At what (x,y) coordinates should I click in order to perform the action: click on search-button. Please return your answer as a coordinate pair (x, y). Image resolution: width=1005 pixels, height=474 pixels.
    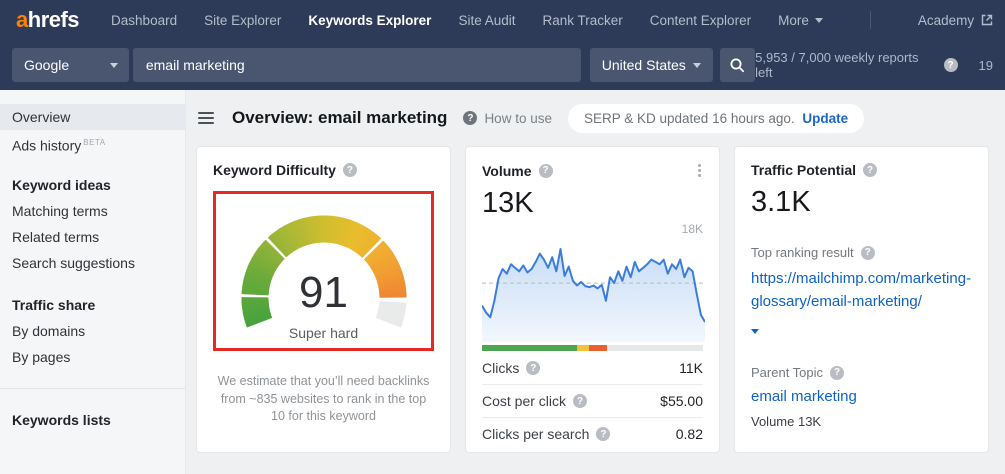
    Looking at the image, I should click on (737, 65).